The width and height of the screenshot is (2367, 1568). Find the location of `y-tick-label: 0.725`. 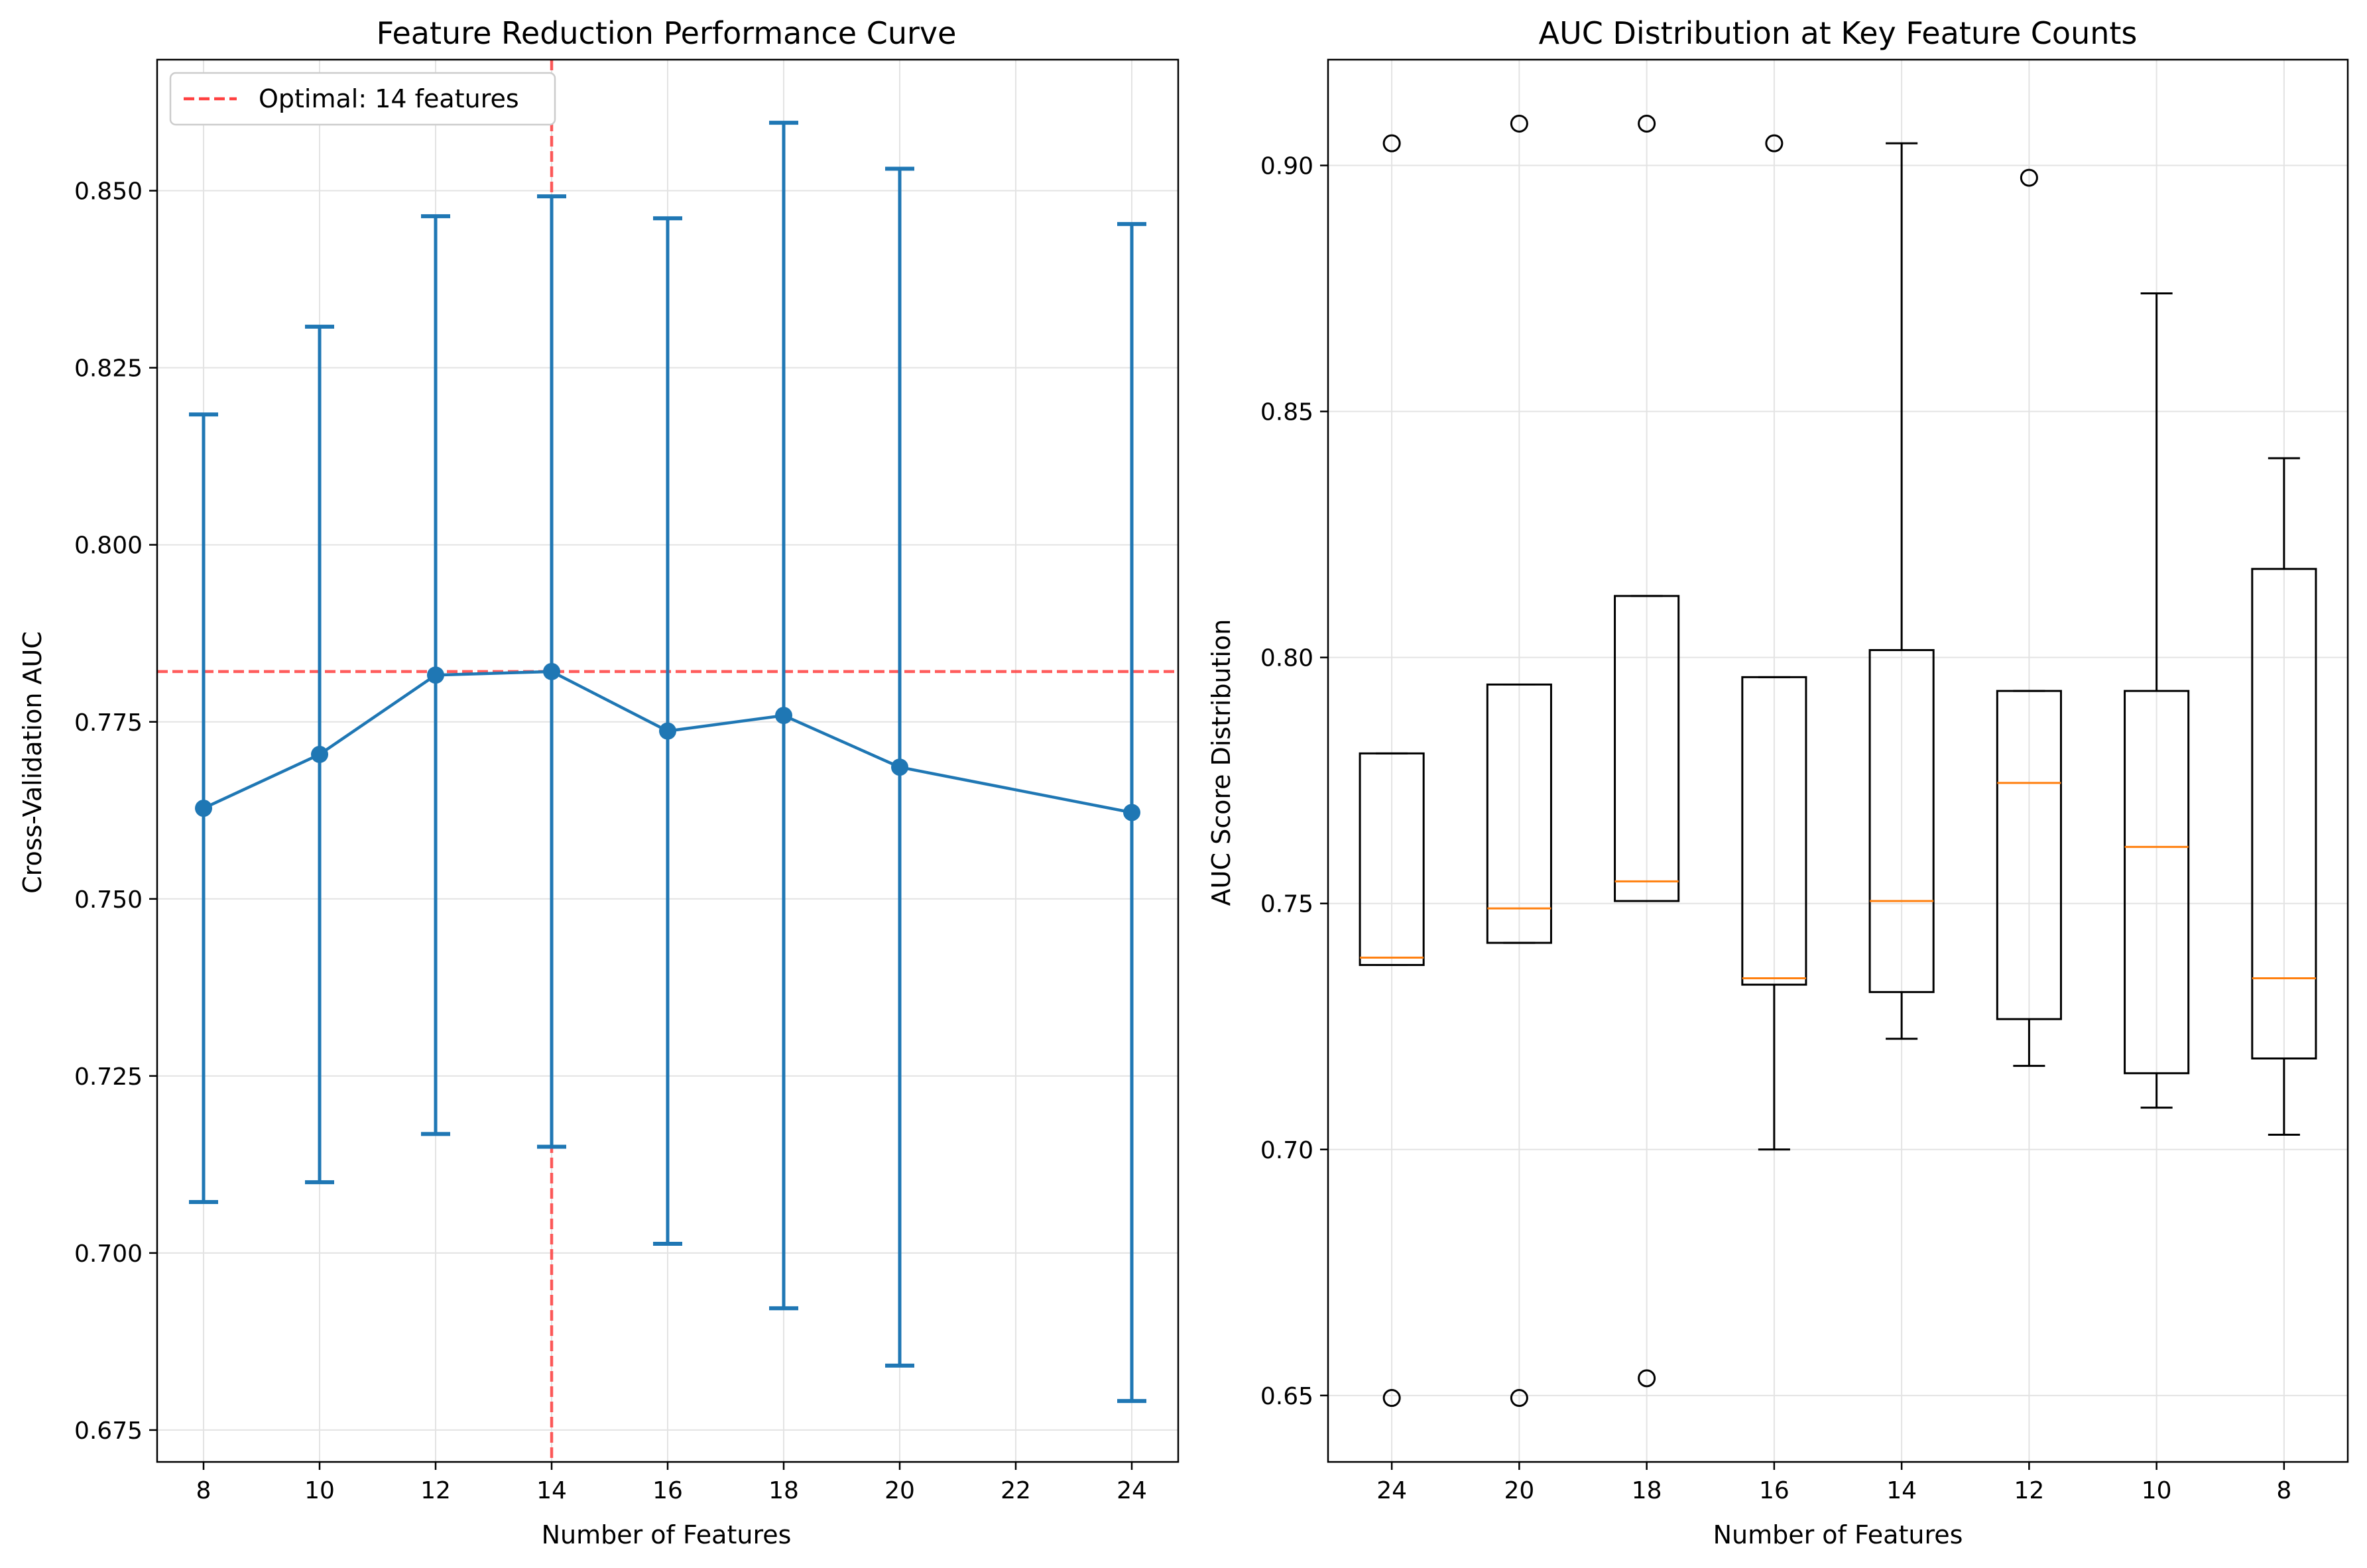

y-tick-label: 0.725 is located at coordinates (108, 1077).